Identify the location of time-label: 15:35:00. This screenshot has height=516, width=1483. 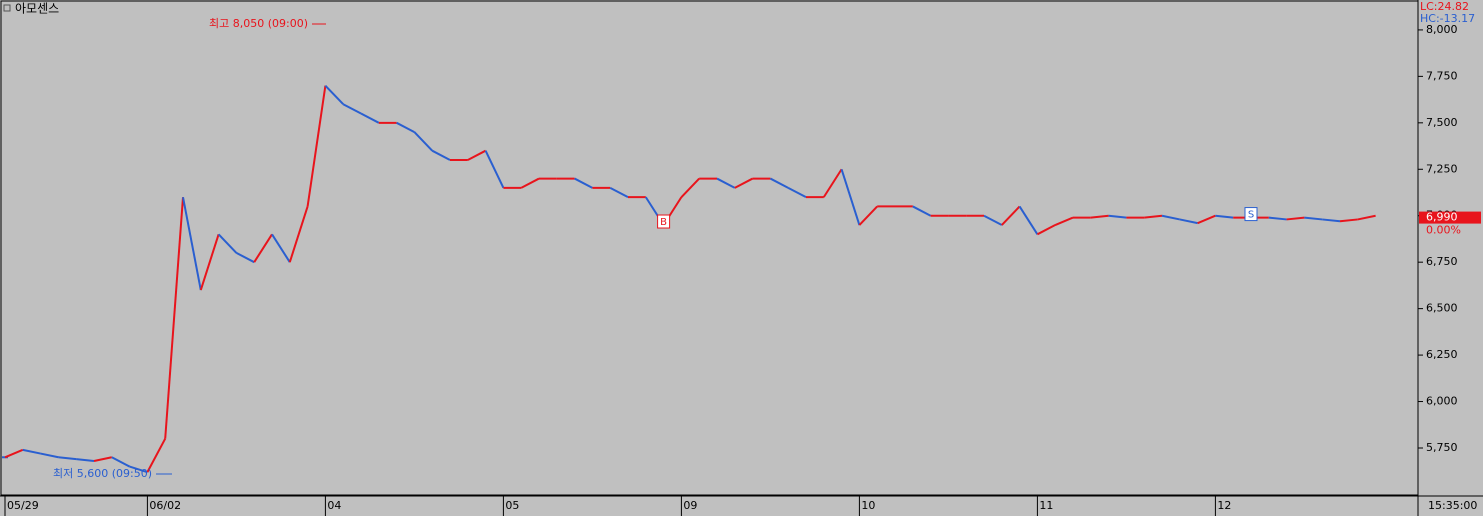
(1452, 505).